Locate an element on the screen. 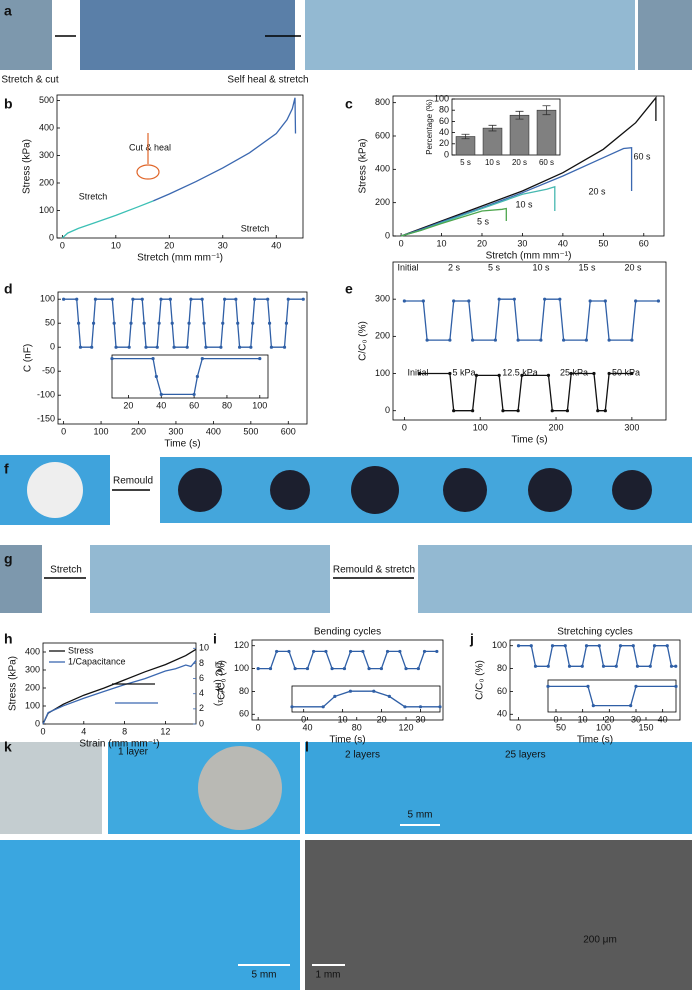 The height and width of the screenshot is (992, 692). annotation: 5 kPa is located at coordinates (463, 372).